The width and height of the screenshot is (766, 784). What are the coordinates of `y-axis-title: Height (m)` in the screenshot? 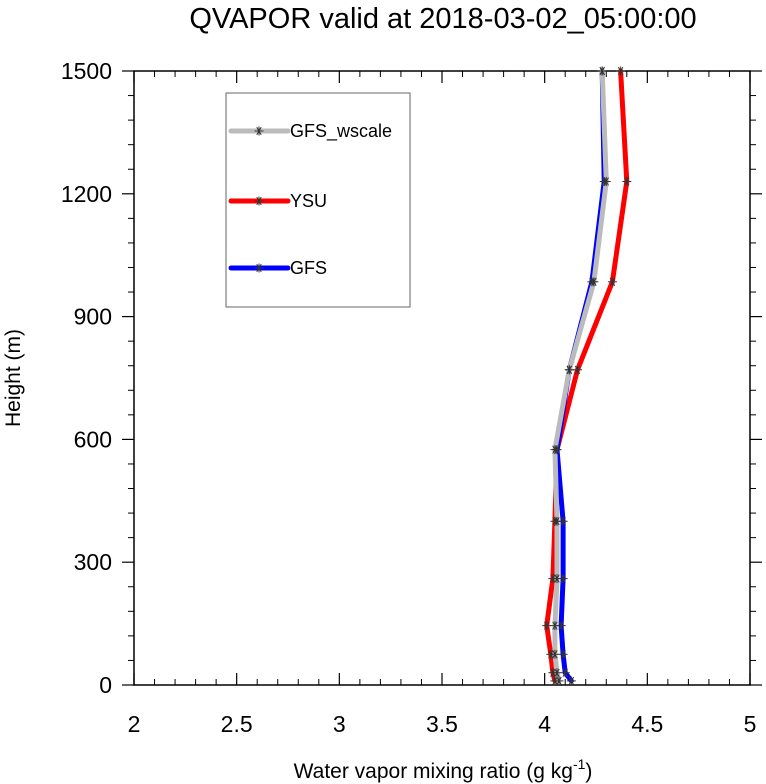 It's located at (13, 378).